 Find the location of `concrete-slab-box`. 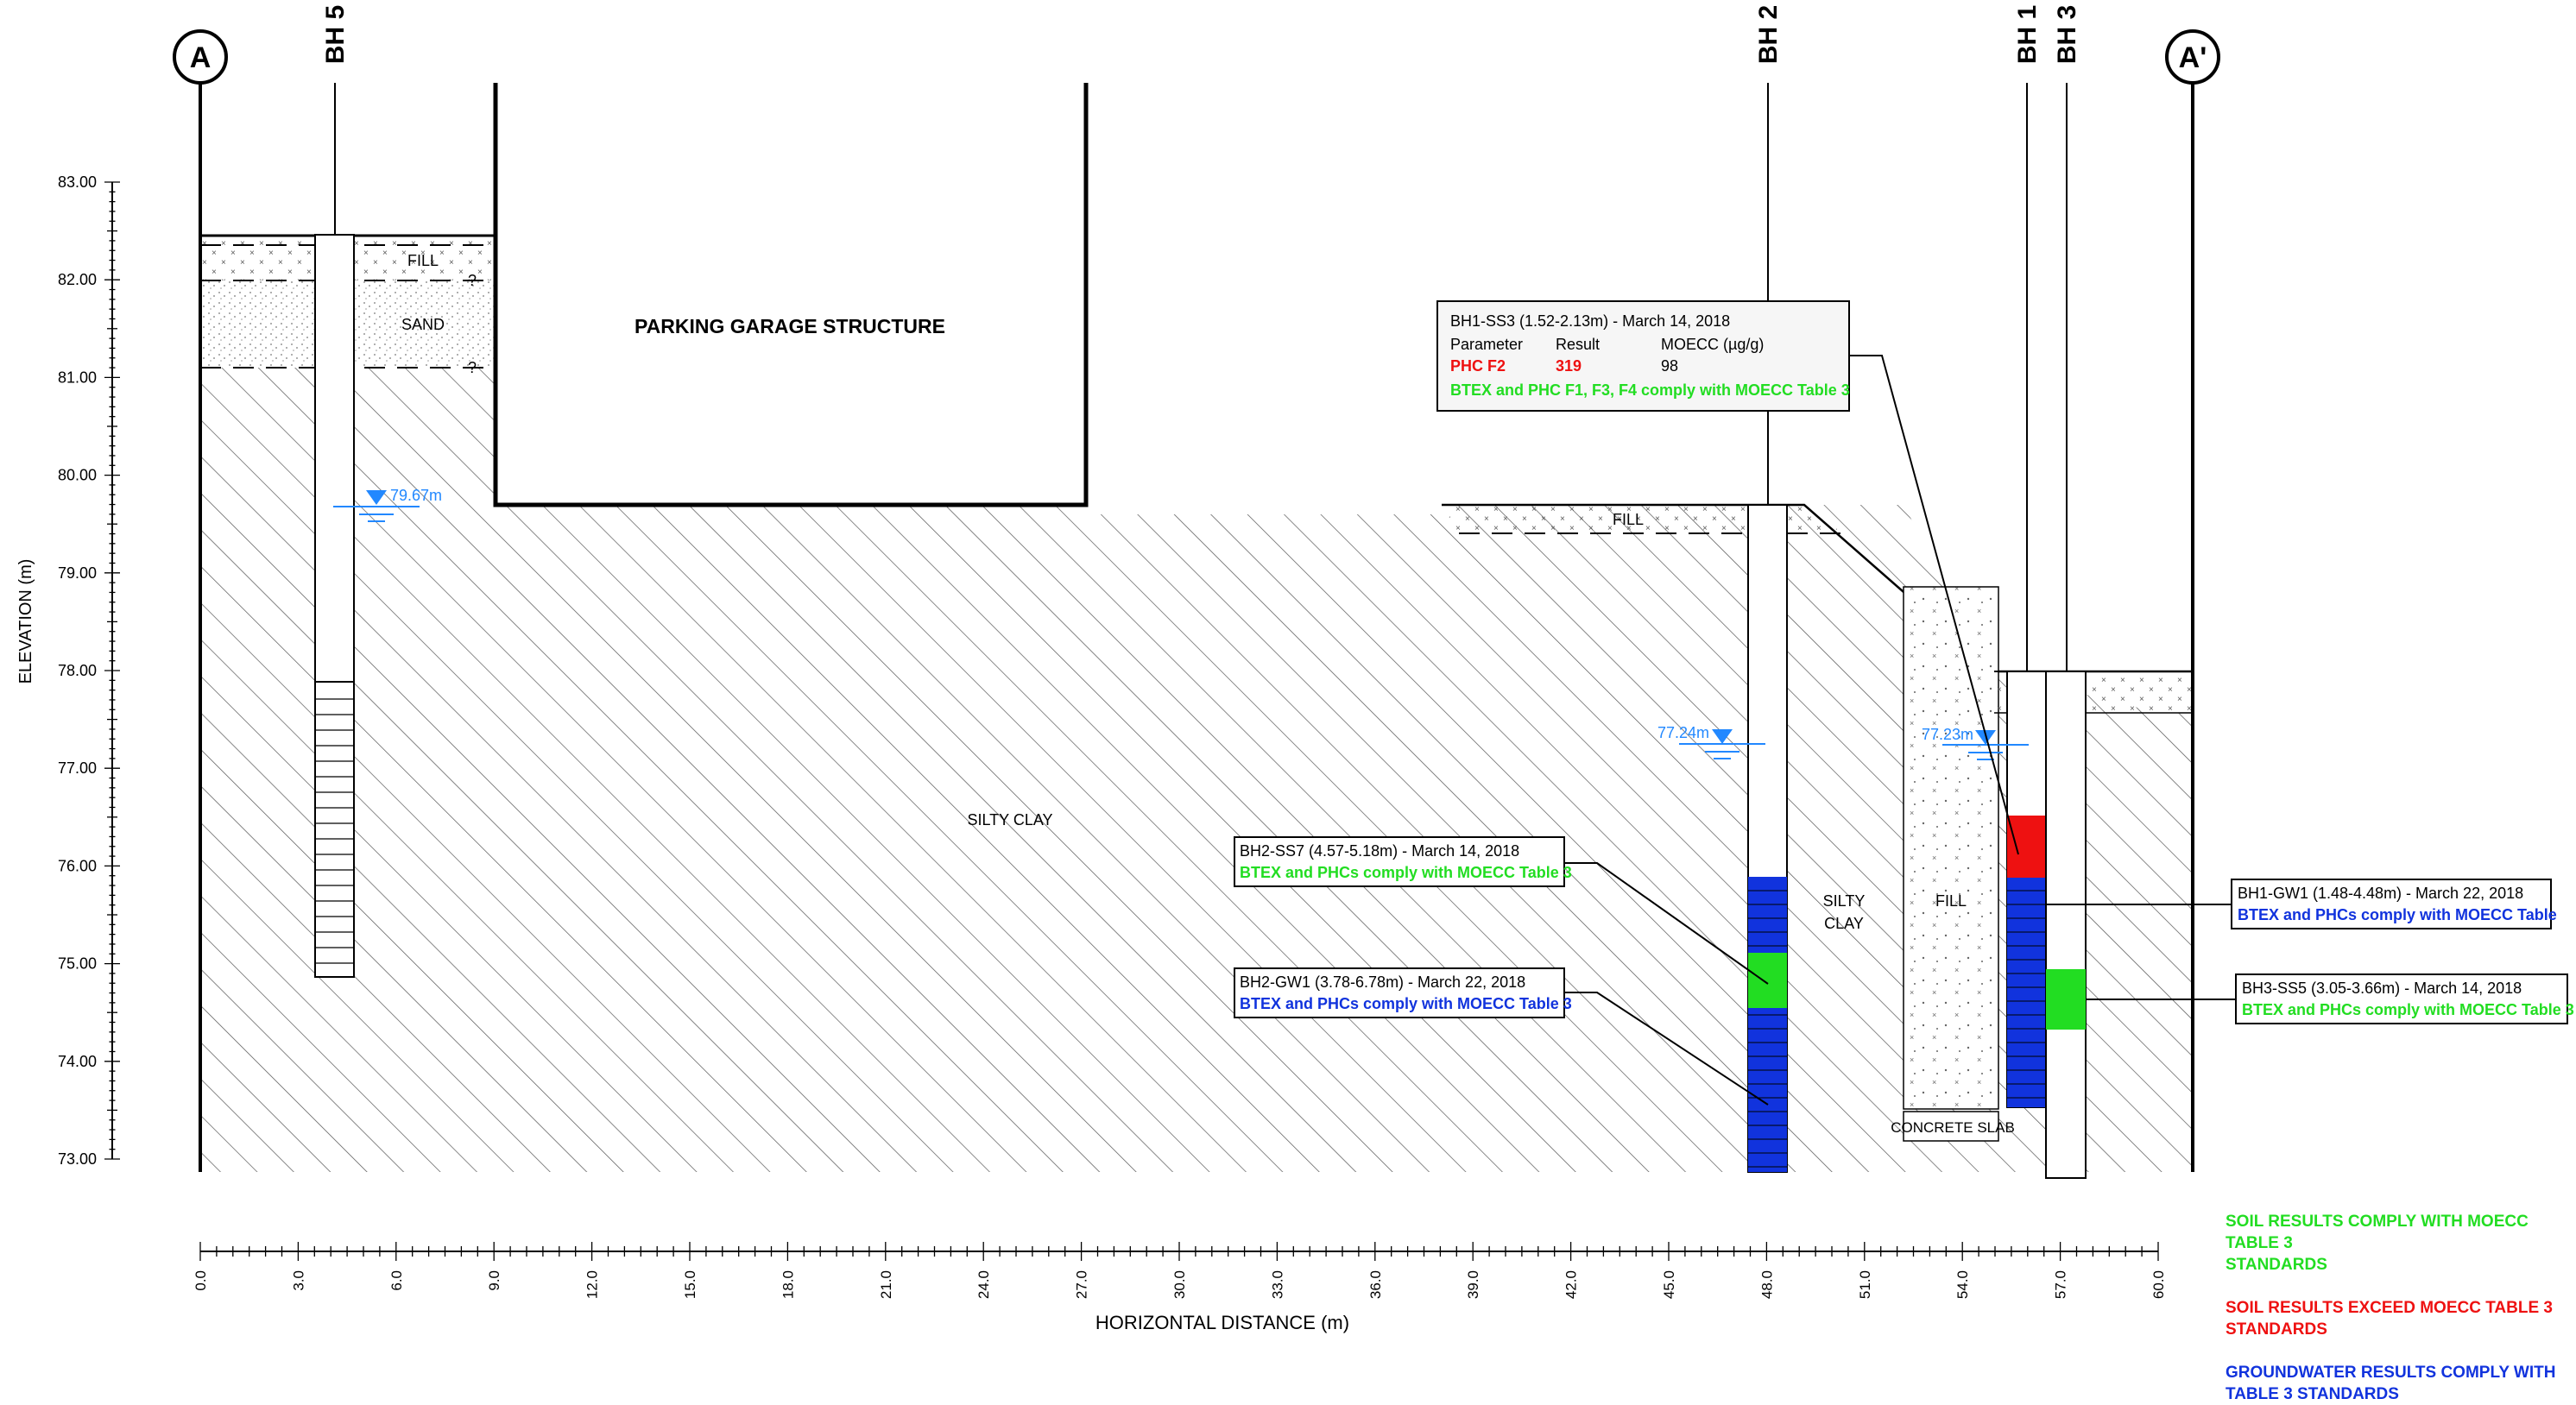

concrete-slab-box is located at coordinates (1951, 1126).